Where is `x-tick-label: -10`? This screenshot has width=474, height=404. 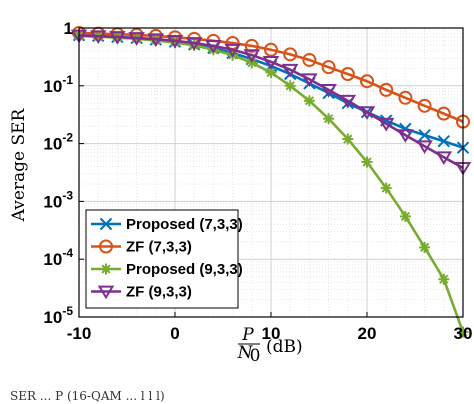
x-tick-label: -10 is located at coordinates (79, 333).